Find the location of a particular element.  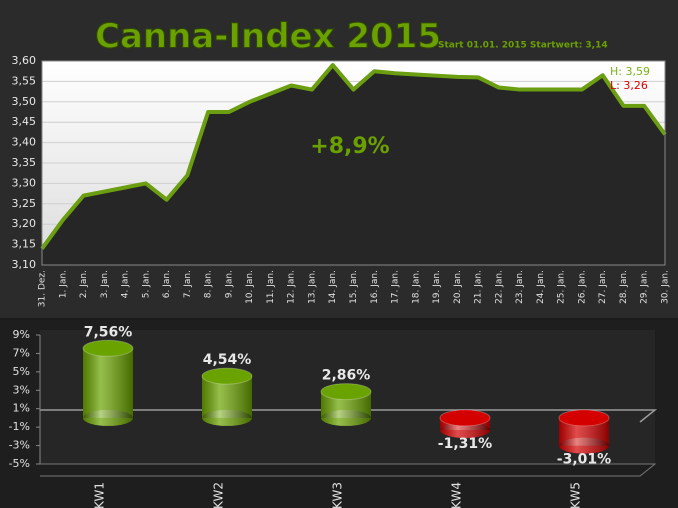

y-tick-label: 3,45 is located at coordinates (24, 121).